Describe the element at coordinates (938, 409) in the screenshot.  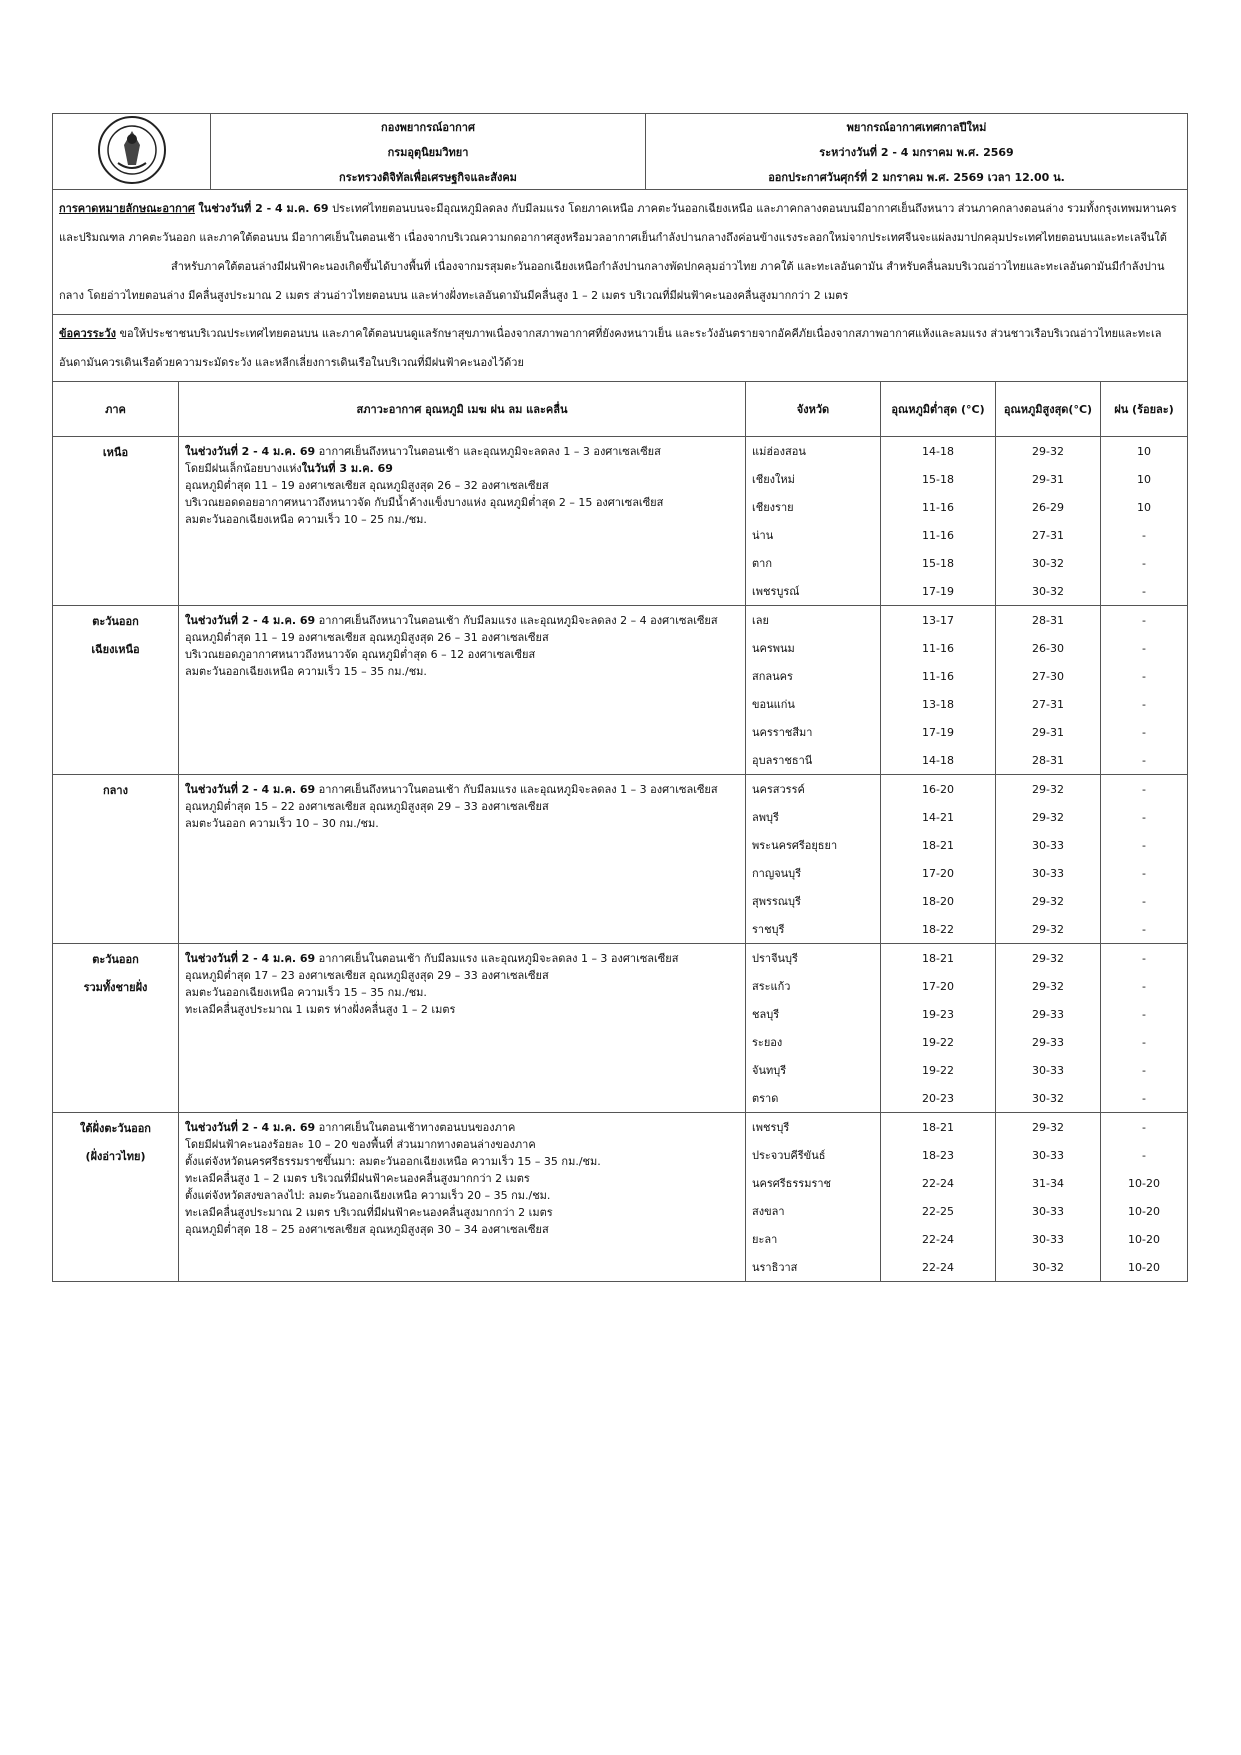
I see `column-header: อุณหภูมิต่ำสุด (°C)` at that location.